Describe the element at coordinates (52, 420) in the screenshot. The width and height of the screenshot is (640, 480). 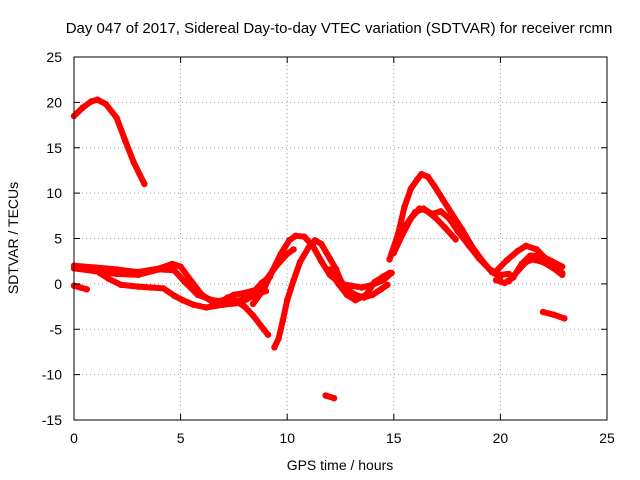
I see `y-tick-label: -15` at that location.